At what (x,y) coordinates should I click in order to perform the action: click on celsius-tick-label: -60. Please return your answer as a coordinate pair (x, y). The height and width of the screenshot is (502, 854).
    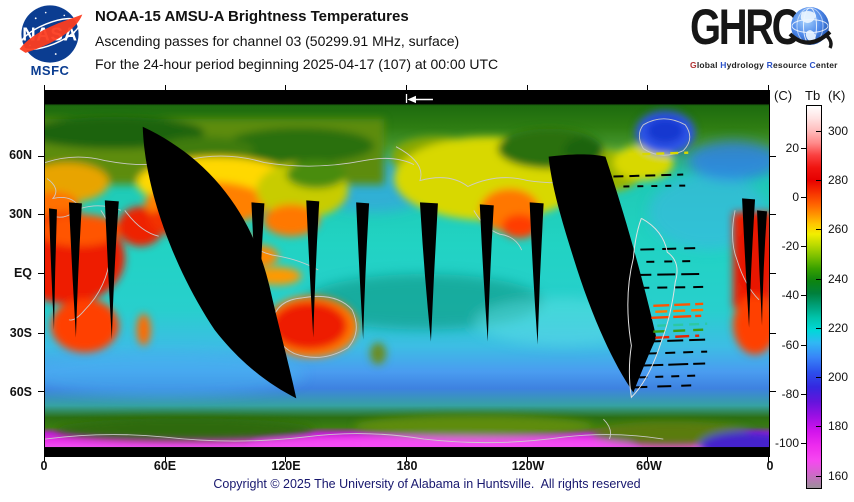
    Looking at the image, I should click on (790, 344).